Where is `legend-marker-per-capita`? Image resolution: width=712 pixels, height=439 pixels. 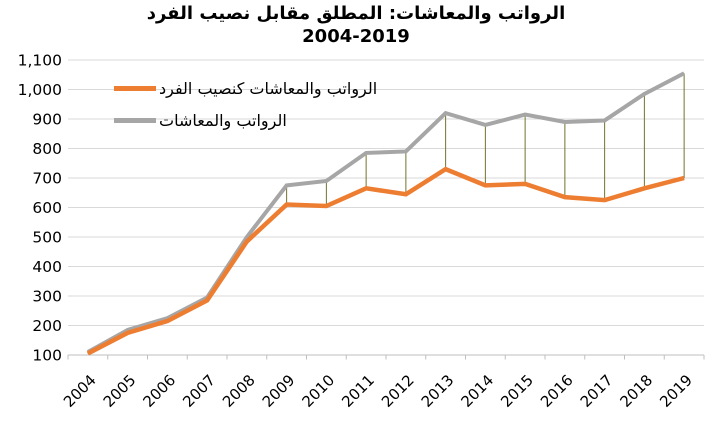
legend-marker-per-capita is located at coordinates (135, 88).